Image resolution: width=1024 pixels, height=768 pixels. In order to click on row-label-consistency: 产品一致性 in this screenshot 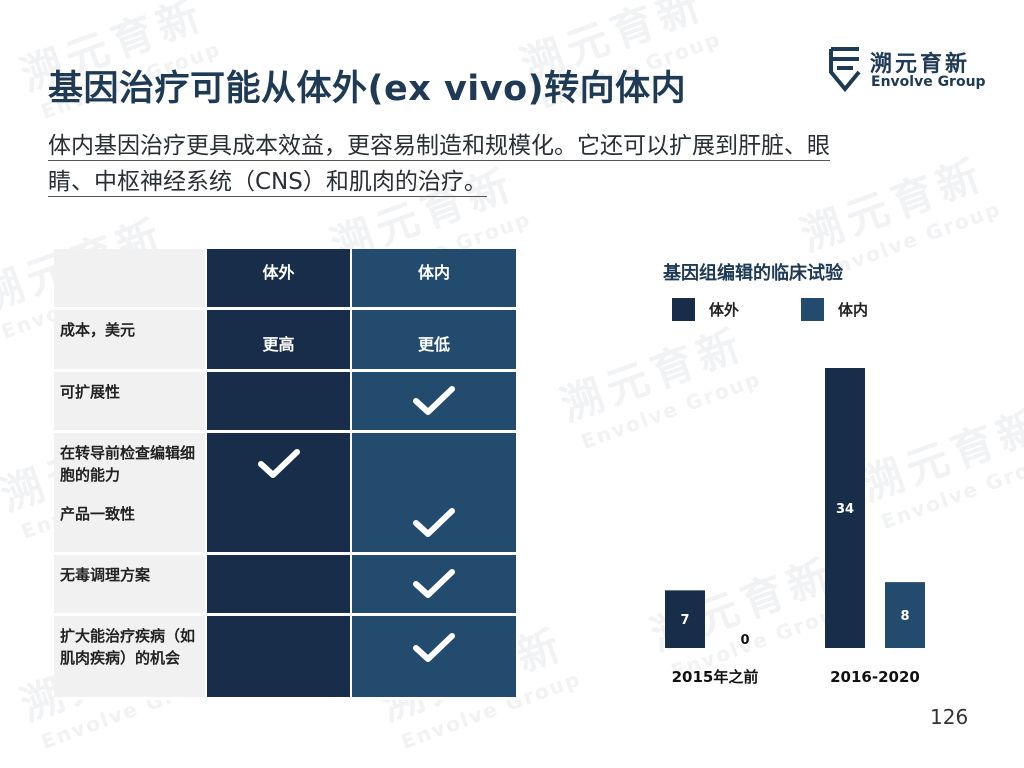, I will do `click(130, 524)`.